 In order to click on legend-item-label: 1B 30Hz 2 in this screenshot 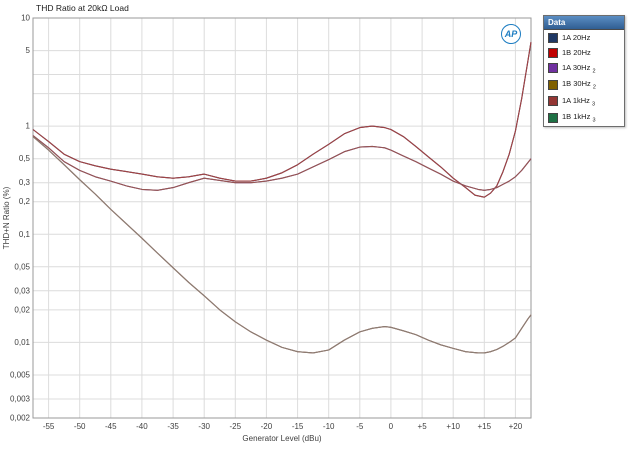, I will do `click(579, 85)`.